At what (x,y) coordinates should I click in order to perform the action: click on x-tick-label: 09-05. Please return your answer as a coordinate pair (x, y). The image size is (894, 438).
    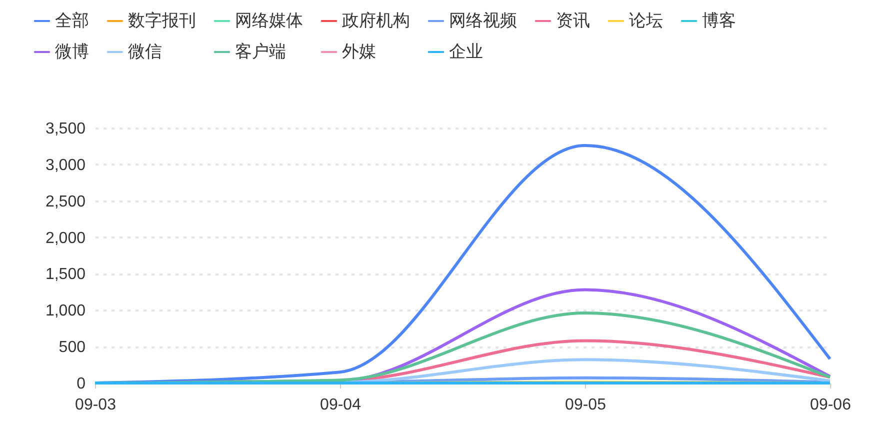
    Looking at the image, I should click on (585, 405).